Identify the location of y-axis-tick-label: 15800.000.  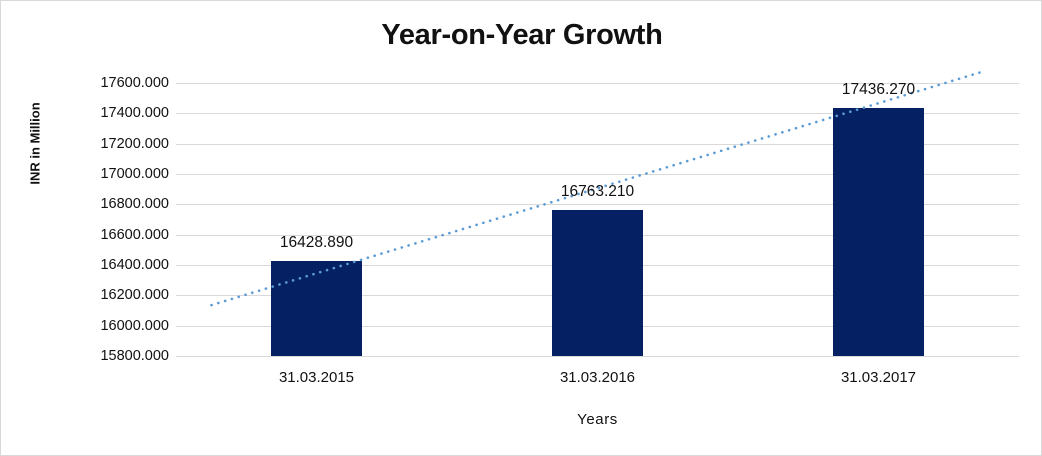
(134, 356).